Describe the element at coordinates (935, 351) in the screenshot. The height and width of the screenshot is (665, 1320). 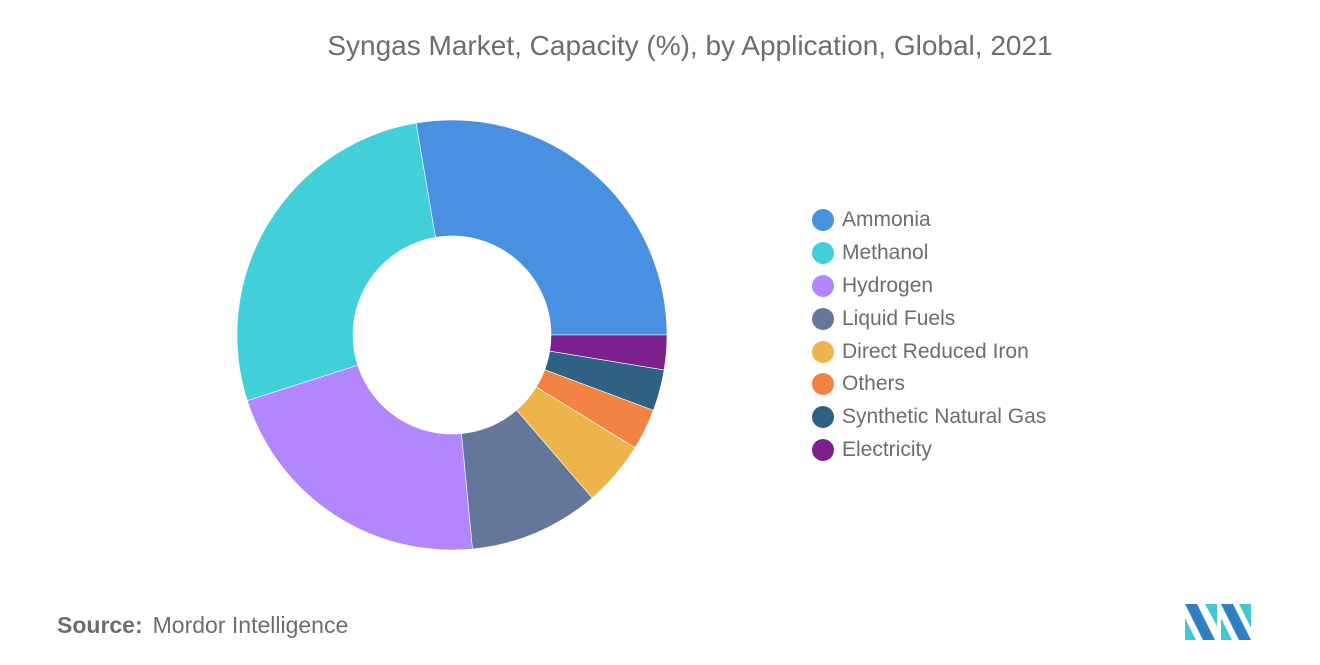
I see `legend-label: Direct Reduced Iron` at that location.